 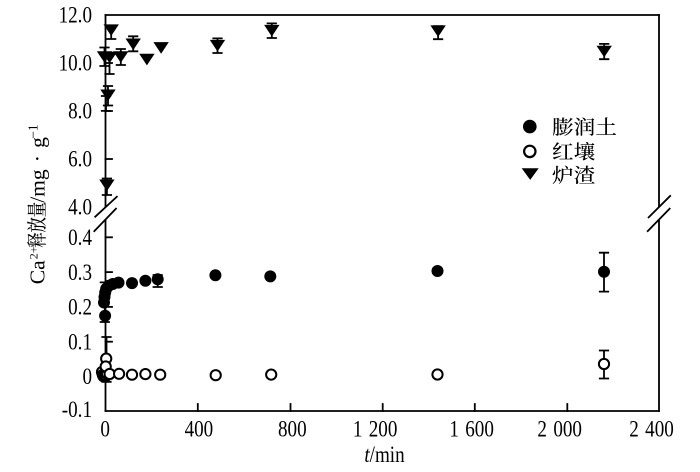 What do you see at coordinates (33, 252) in the screenshot?
I see `svg-text: 2+` at bounding box center [33, 252].